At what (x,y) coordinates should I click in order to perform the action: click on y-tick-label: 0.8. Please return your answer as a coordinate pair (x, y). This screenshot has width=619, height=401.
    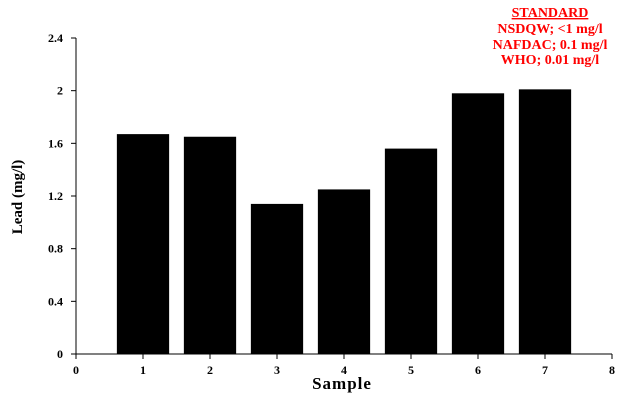
    Looking at the image, I should click on (55, 249).